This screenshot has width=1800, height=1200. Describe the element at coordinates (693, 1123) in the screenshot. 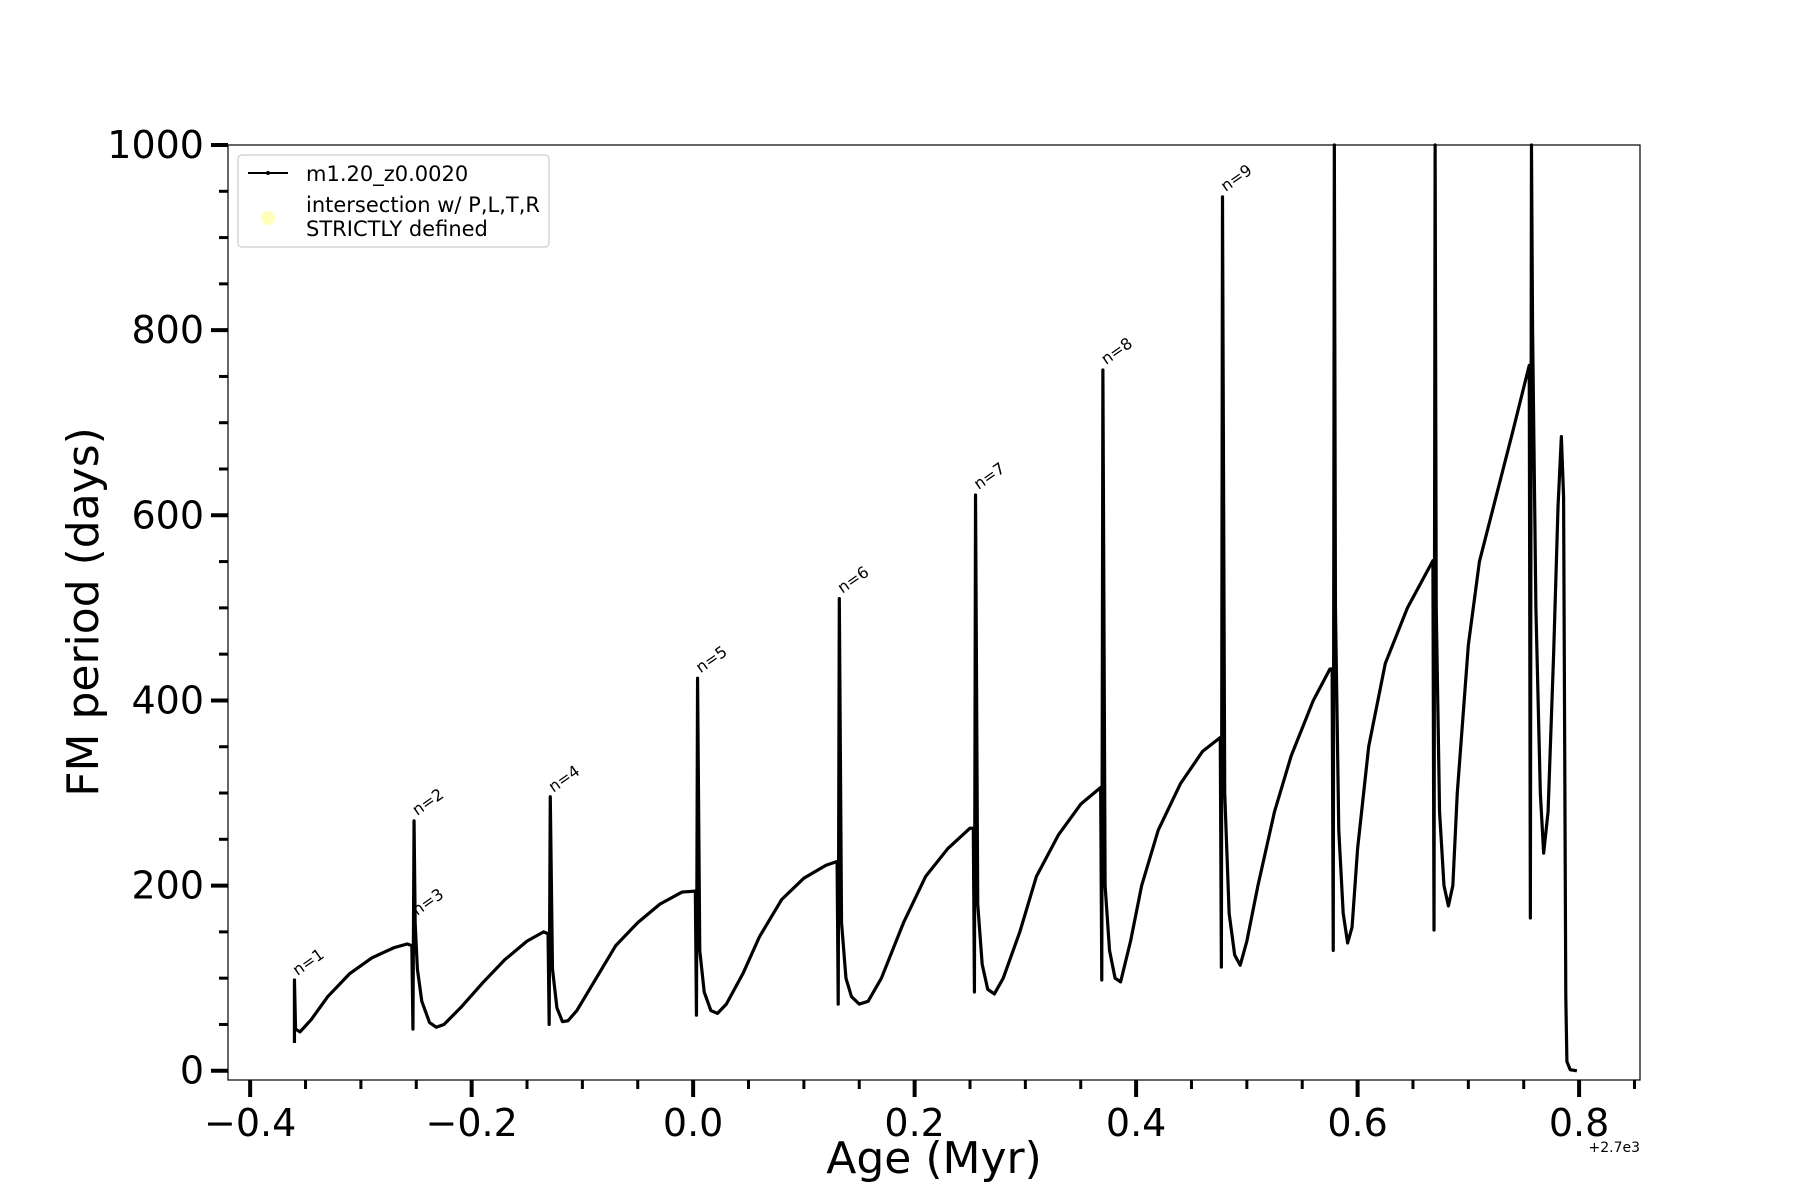

I see `x-tick-label: 0.0` at that location.